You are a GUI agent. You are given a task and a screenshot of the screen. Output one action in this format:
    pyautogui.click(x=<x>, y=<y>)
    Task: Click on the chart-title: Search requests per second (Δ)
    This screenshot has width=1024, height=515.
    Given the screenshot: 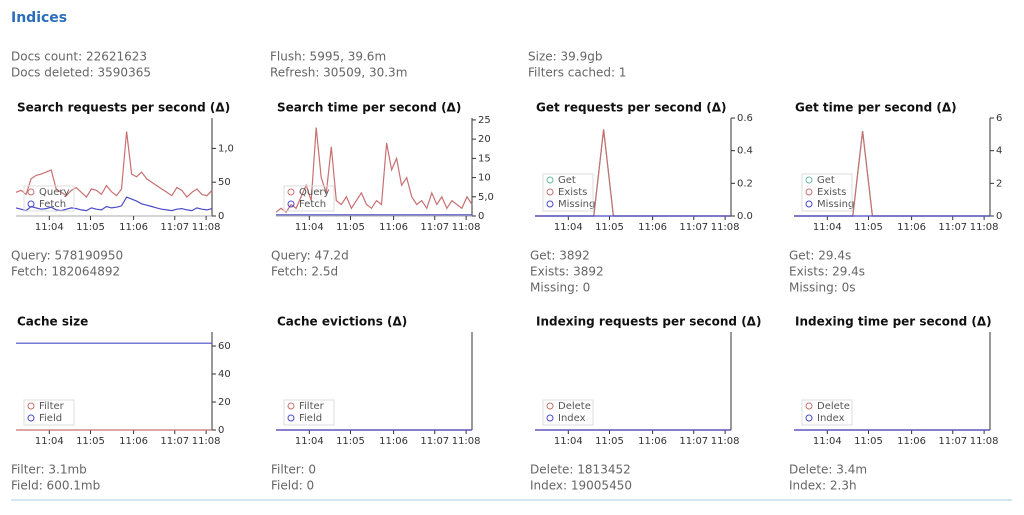 What is the action you would take?
    pyautogui.click(x=123, y=108)
    